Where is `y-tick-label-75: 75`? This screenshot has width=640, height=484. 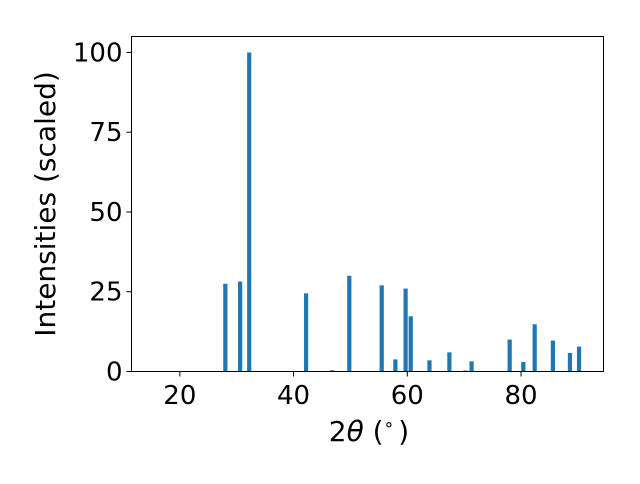 y-tick-label-75: 75 is located at coordinates (105, 133).